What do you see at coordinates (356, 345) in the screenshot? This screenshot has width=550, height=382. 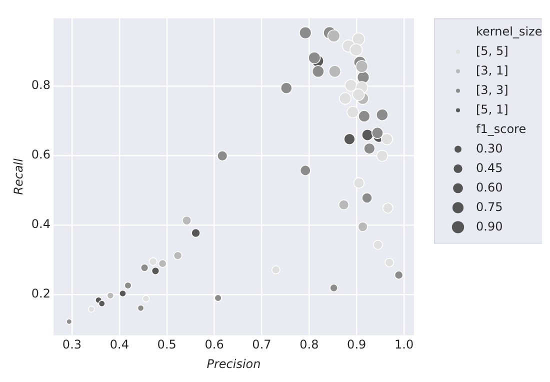 I see `x-tick-label: 0.9` at bounding box center [356, 345].